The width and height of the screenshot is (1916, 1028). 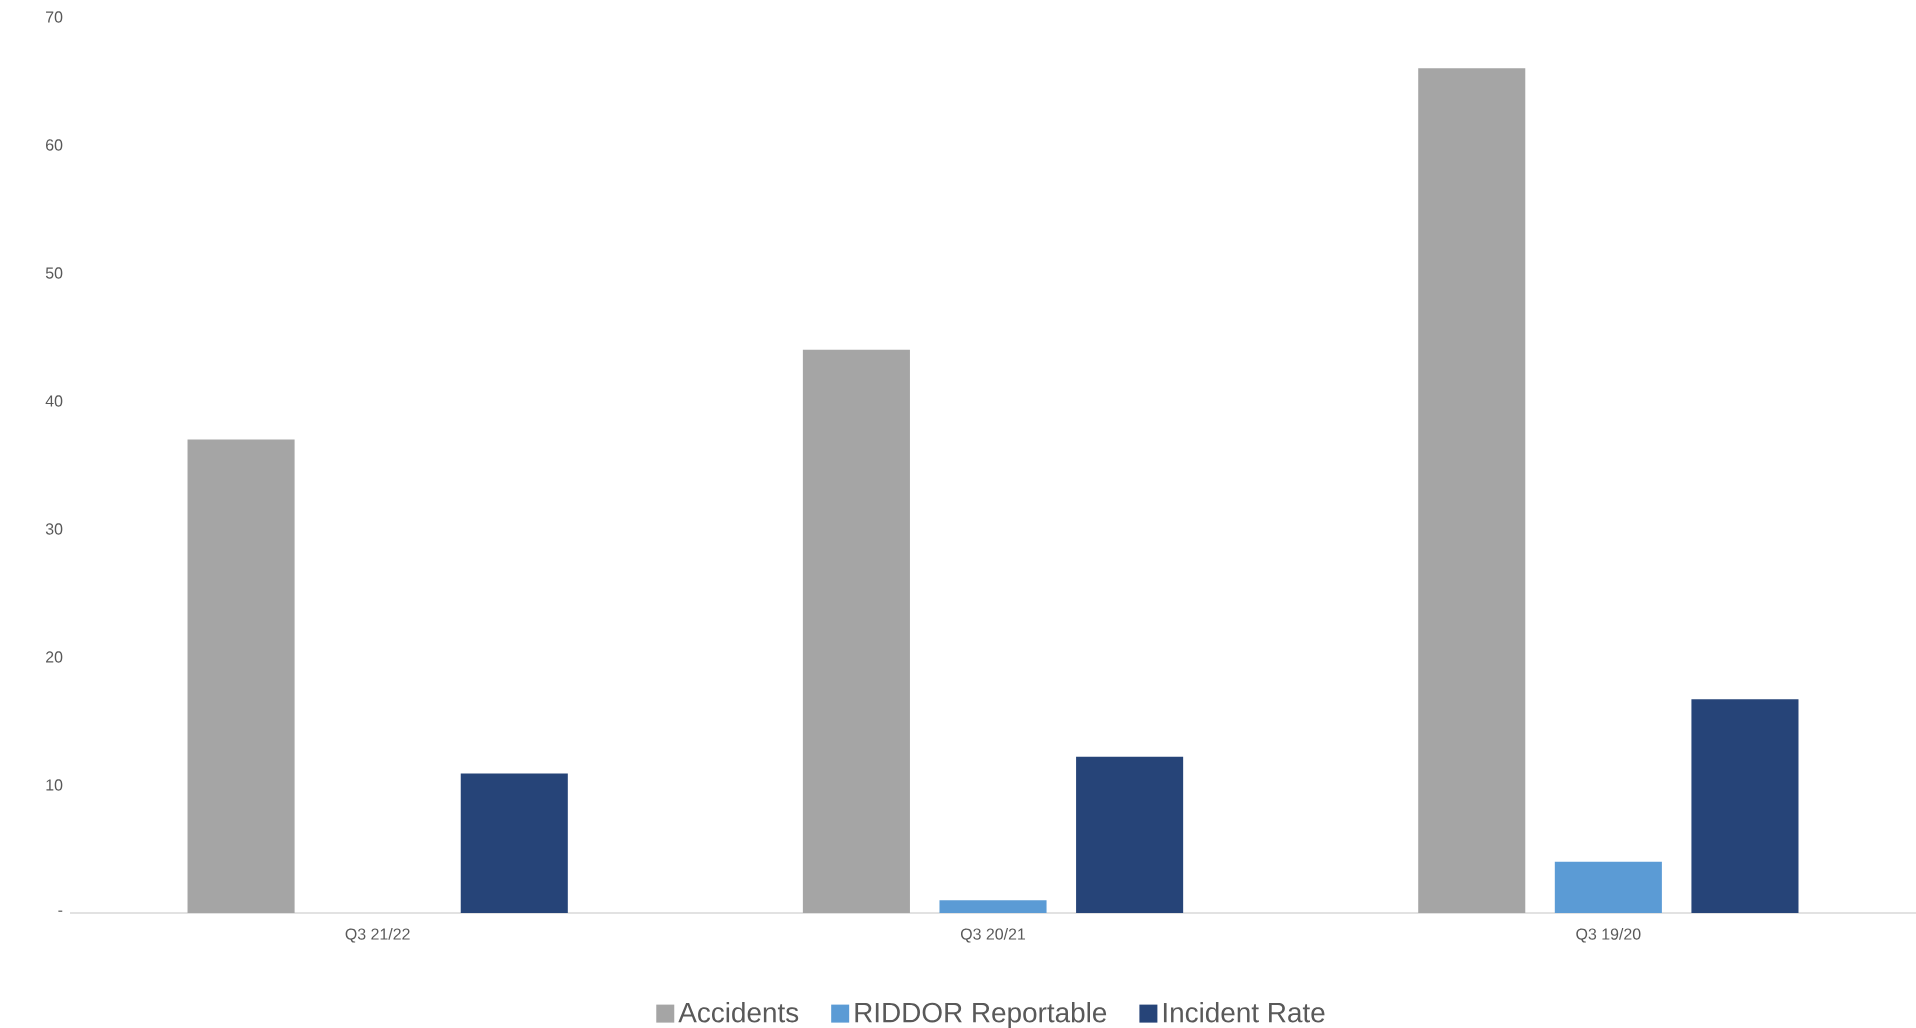 What do you see at coordinates (993, 935) in the screenshot?
I see `x-tick-label: Q3 20/21` at bounding box center [993, 935].